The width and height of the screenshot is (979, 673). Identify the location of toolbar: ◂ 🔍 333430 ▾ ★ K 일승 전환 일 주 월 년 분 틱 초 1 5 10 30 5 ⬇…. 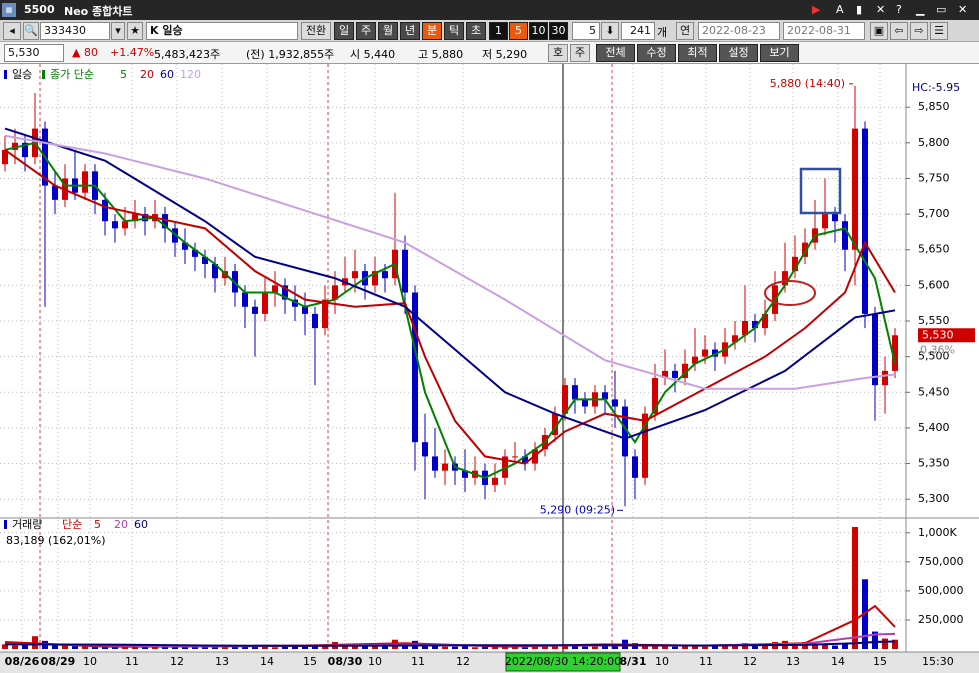
(489, 31).